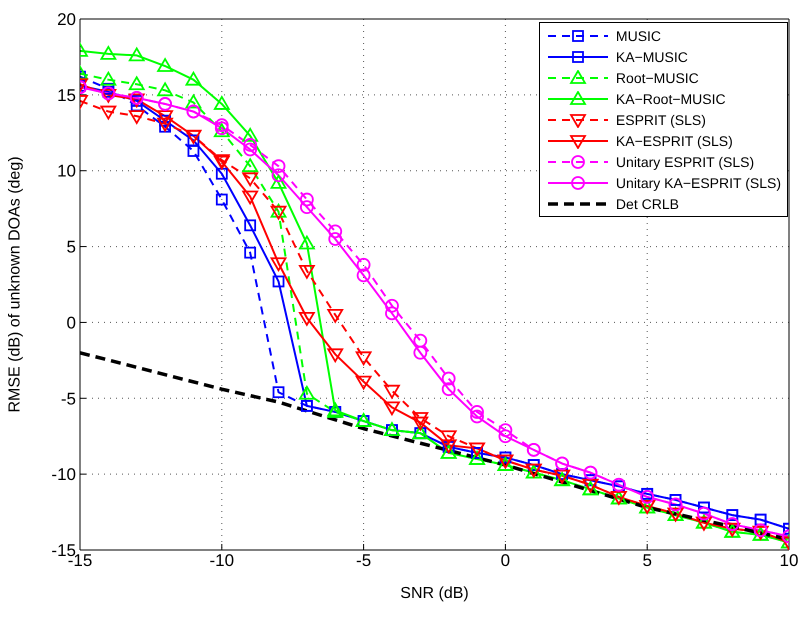 The width and height of the screenshot is (803, 628). I want to click on y-tick-label: -5, so click(68, 398).